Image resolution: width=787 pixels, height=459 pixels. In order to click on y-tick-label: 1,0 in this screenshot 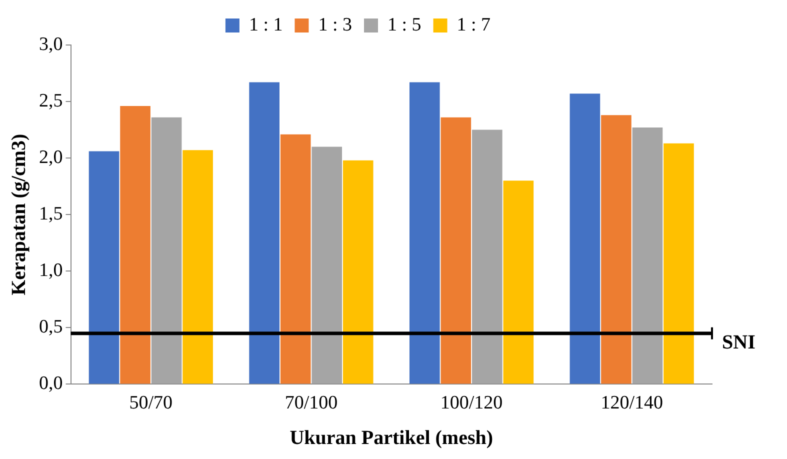, I will do `click(51, 271)`.